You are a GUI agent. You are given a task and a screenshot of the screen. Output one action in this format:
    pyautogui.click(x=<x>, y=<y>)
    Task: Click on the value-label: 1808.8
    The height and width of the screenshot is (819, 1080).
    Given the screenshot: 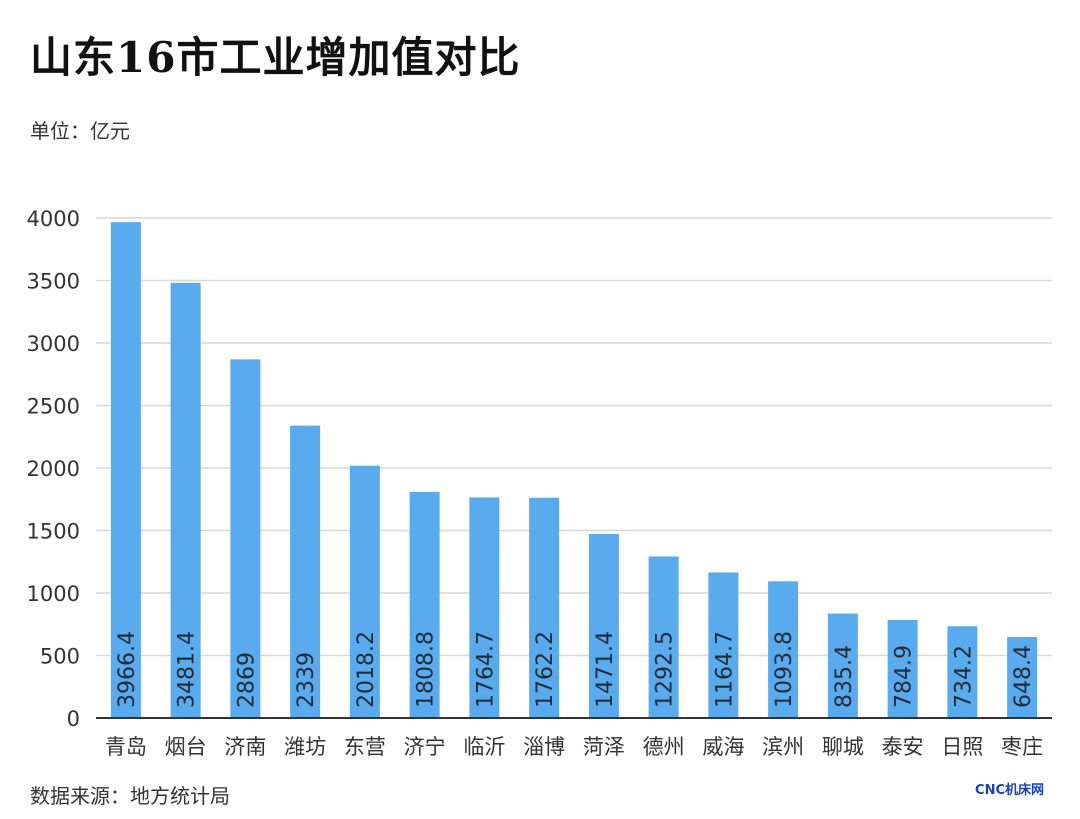 What is the action you would take?
    pyautogui.click(x=426, y=669)
    